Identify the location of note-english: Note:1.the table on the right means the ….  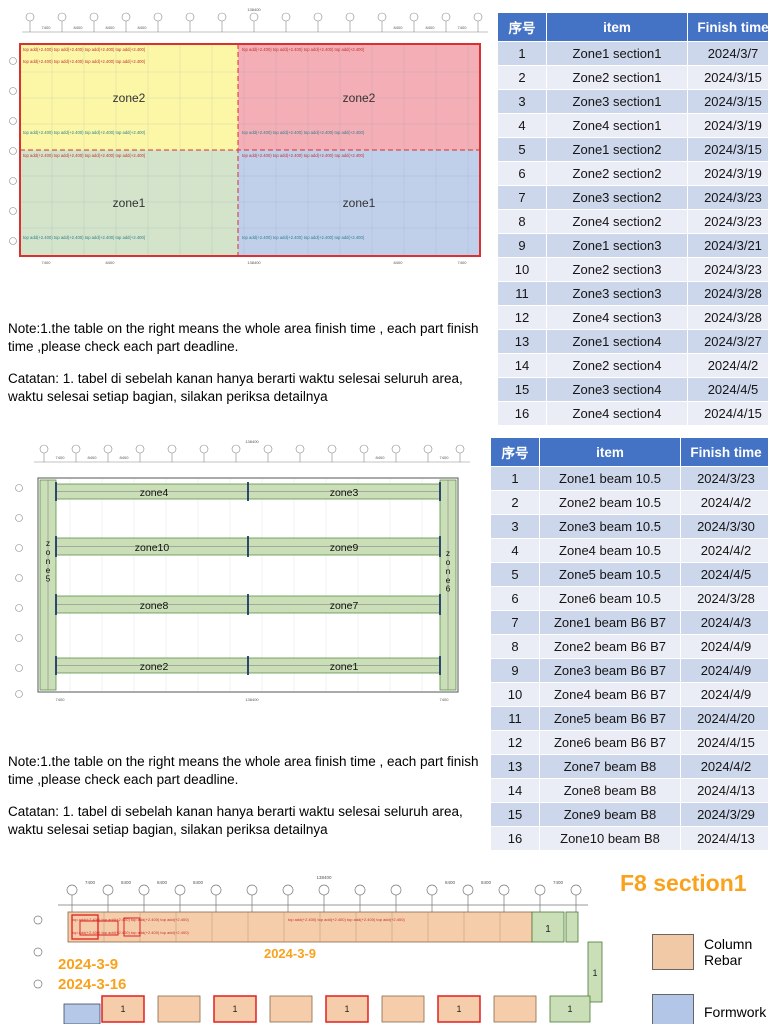
(243, 337).